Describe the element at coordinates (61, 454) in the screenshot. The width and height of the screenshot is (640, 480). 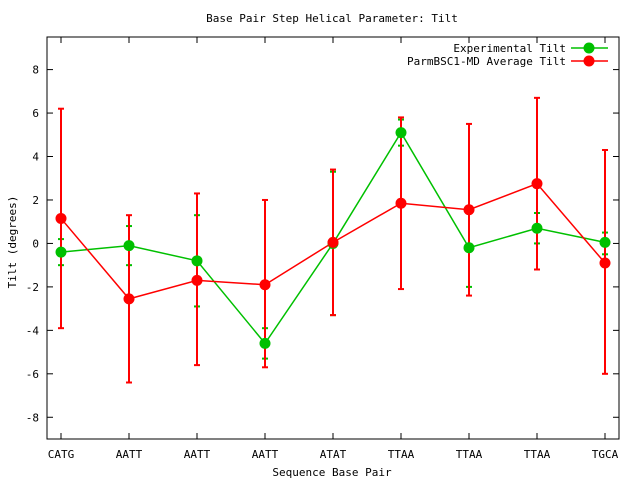
I see `x-tick-label: CATG` at that location.